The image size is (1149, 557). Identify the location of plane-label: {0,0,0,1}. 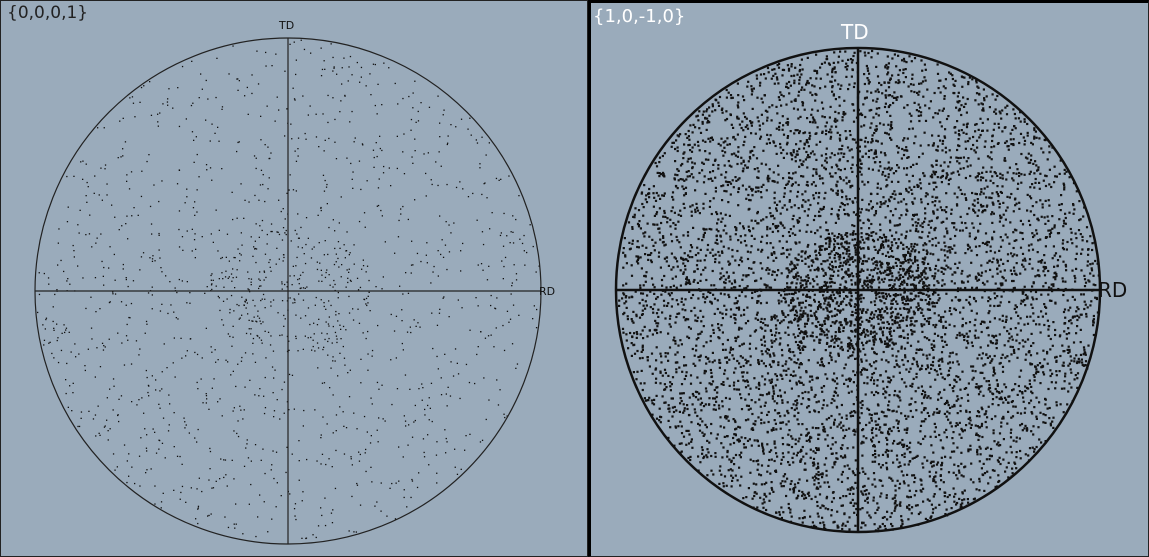
(48, 13).